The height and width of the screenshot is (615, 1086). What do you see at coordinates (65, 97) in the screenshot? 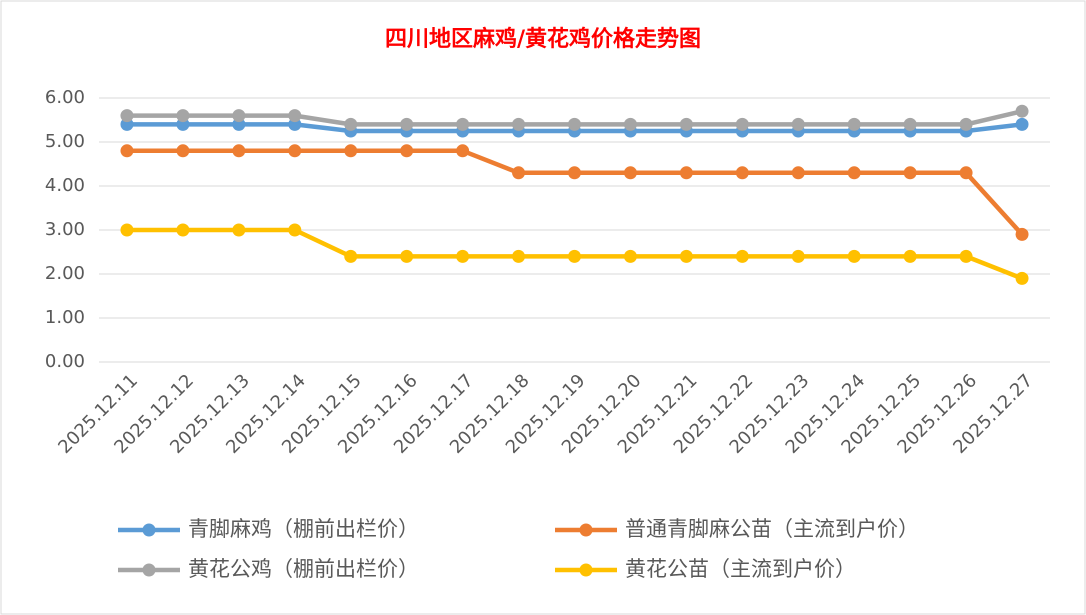
I see `y-tick-label: 6.00` at bounding box center [65, 97].